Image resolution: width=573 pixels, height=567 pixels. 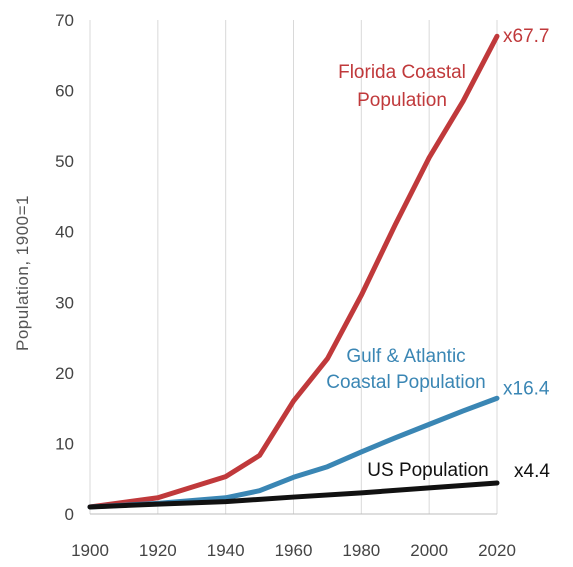 What do you see at coordinates (64, 443) in the screenshot?
I see `y-tick-label-10: 10` at bounding box center [64, 443].